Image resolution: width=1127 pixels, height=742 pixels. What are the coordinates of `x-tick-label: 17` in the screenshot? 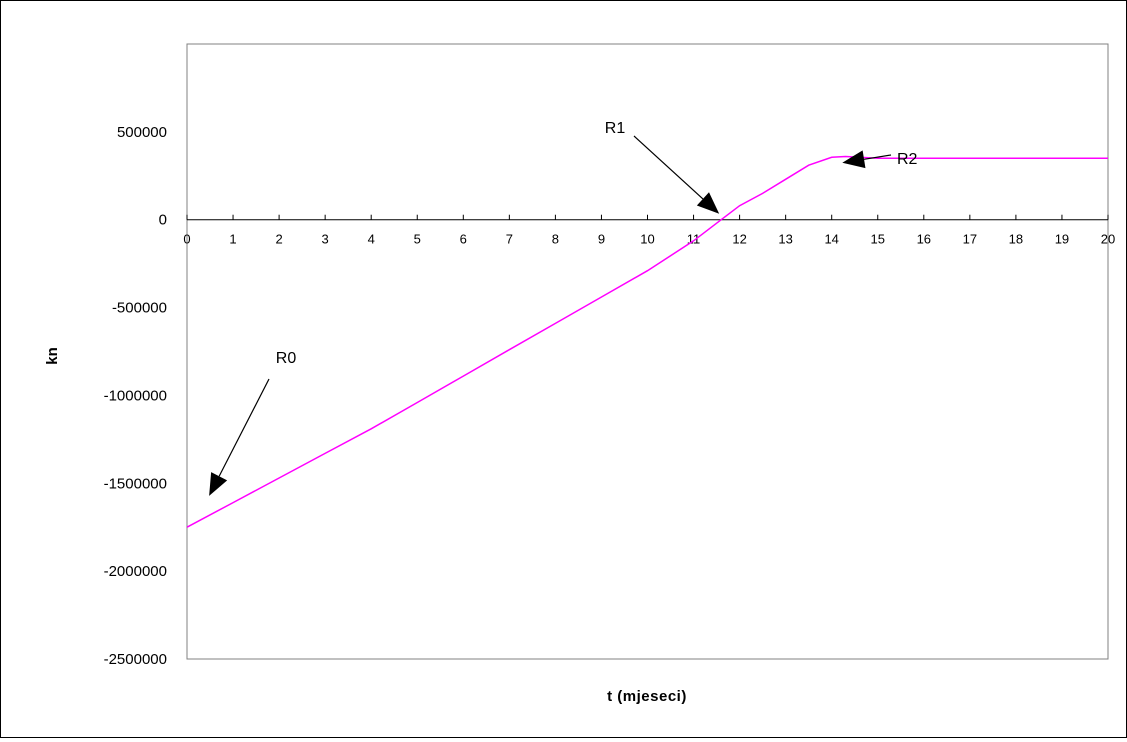 It's located at (970, 239).